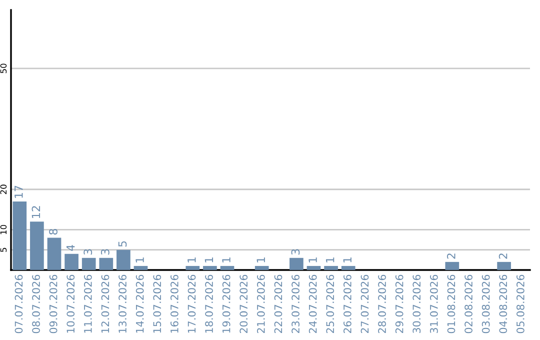  I want to click on x-tick-label: 18.07.2026, so click(209, 303).